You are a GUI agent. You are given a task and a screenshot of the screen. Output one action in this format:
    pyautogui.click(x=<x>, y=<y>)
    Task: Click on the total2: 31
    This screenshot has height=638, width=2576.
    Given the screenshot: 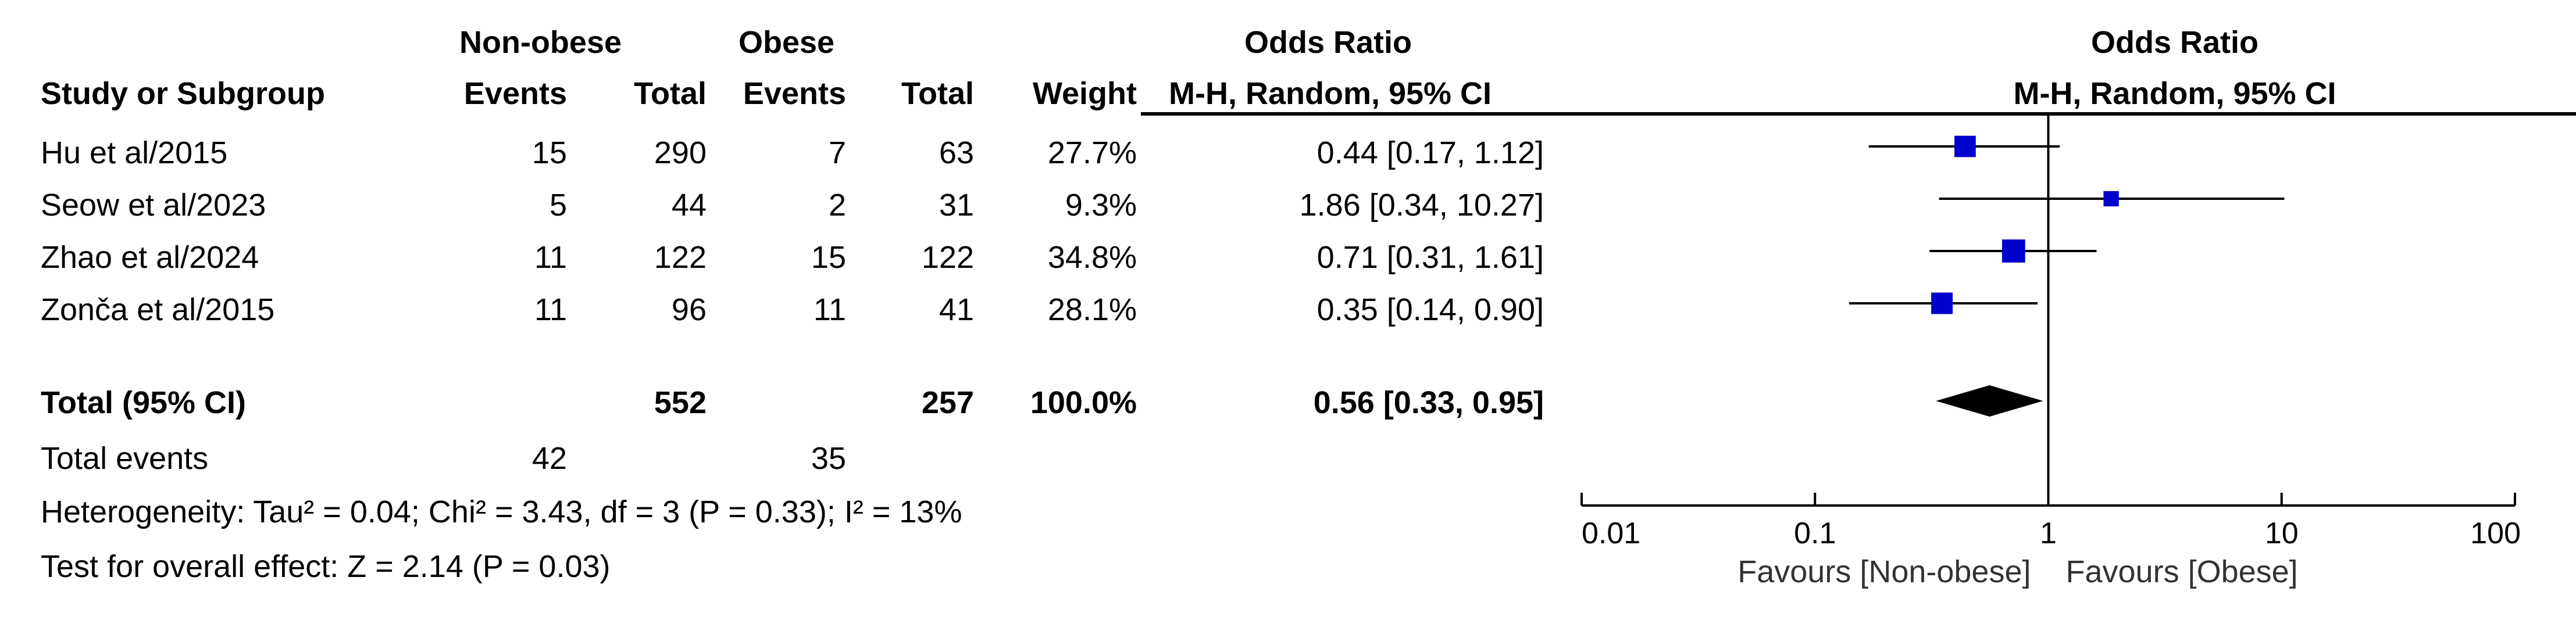 What is the action you would take?
    pyautogui.click(x=956, y=205)
    